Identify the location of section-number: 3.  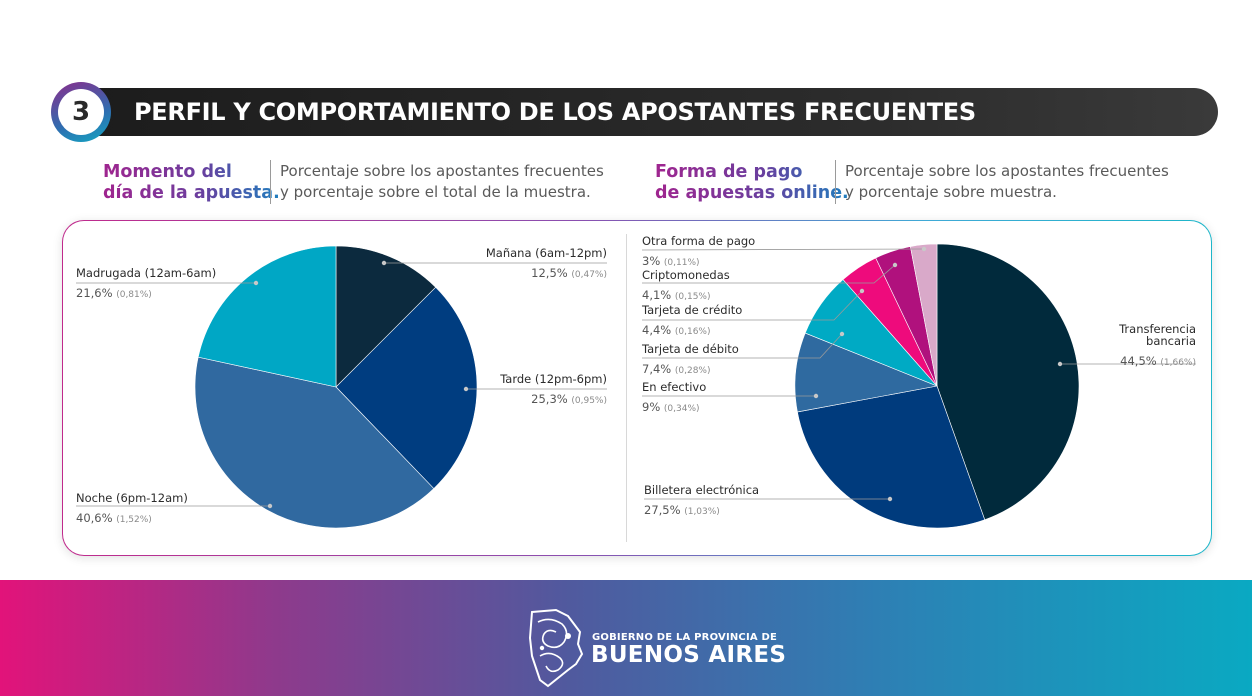
(81, 112).